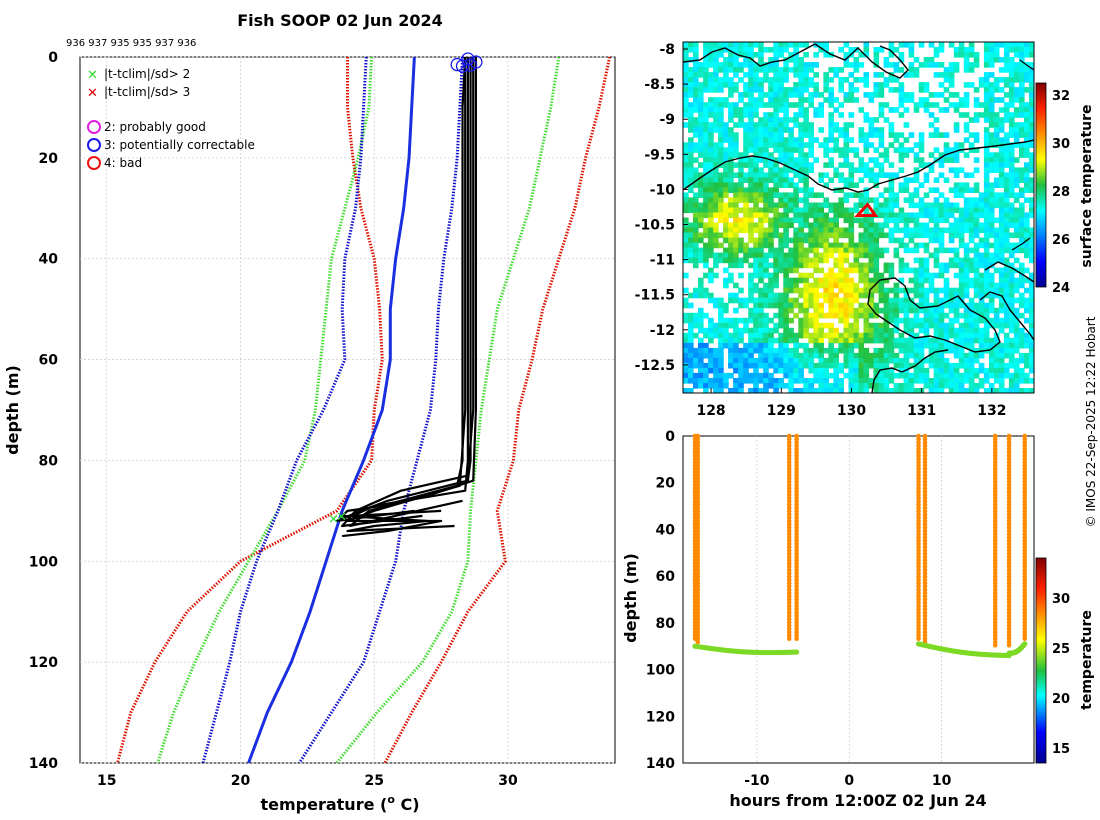  What do you see at coordinates (1061, 699) in the screenshot?
I see `time-colorbar-tick-label: 20` at bounding box center [1061, 699].